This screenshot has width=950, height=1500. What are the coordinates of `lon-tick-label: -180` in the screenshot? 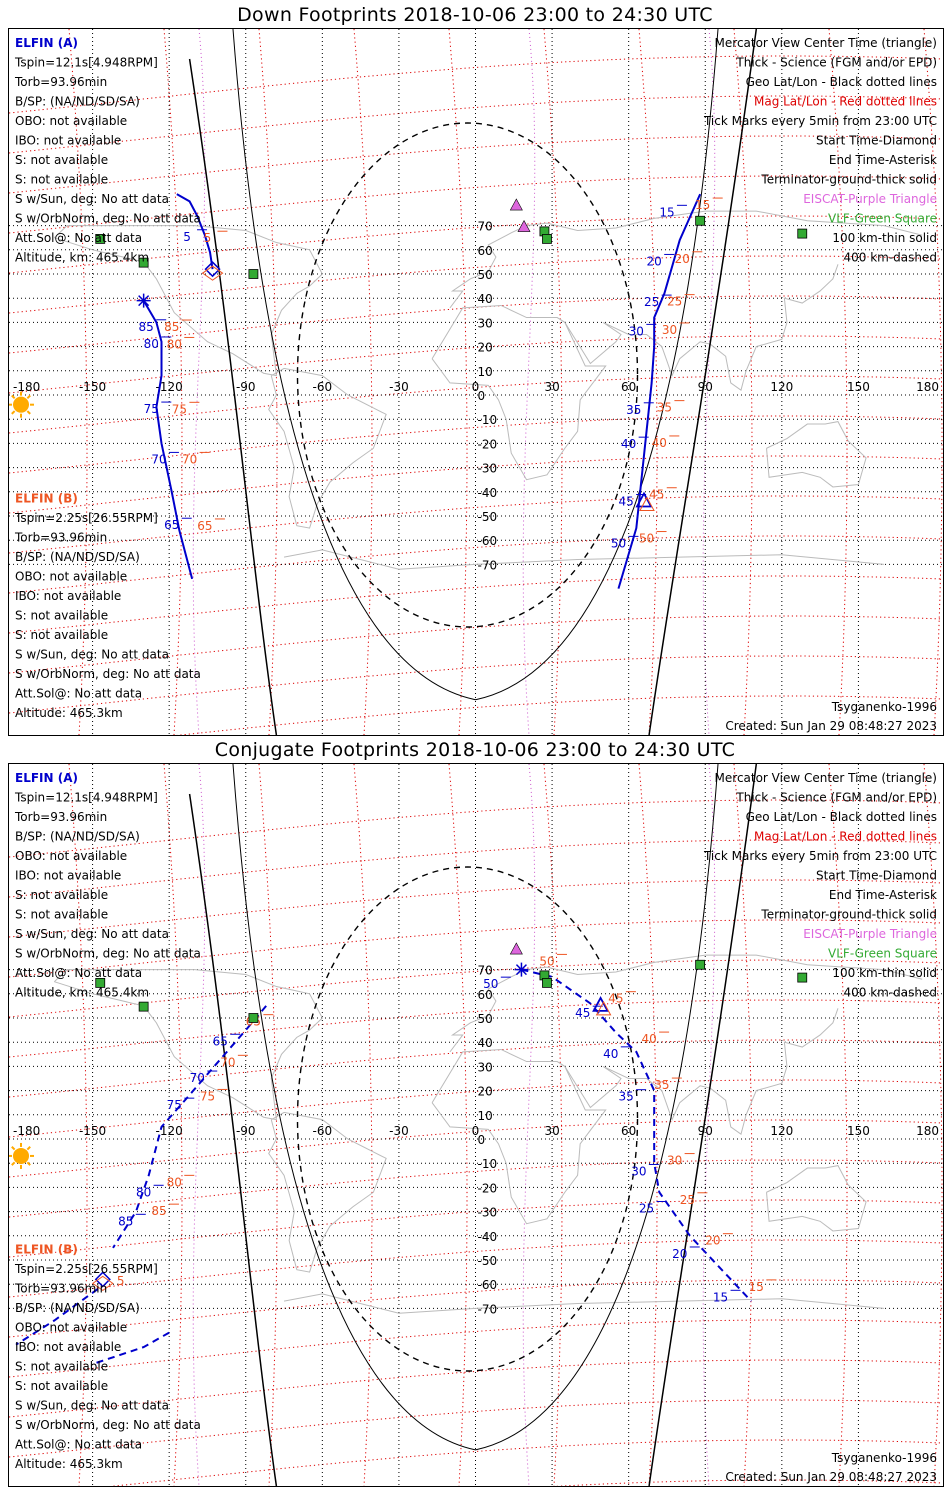 It's located at (26, 387).